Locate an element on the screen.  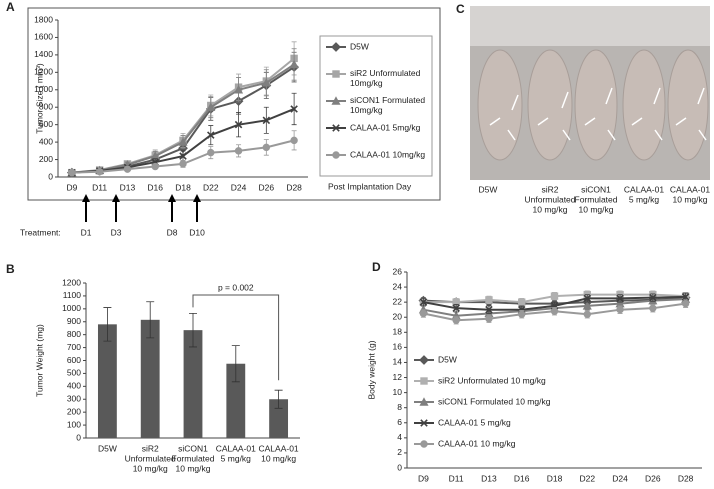
y-tick-label: 10 is located at coordinates (398, 392).